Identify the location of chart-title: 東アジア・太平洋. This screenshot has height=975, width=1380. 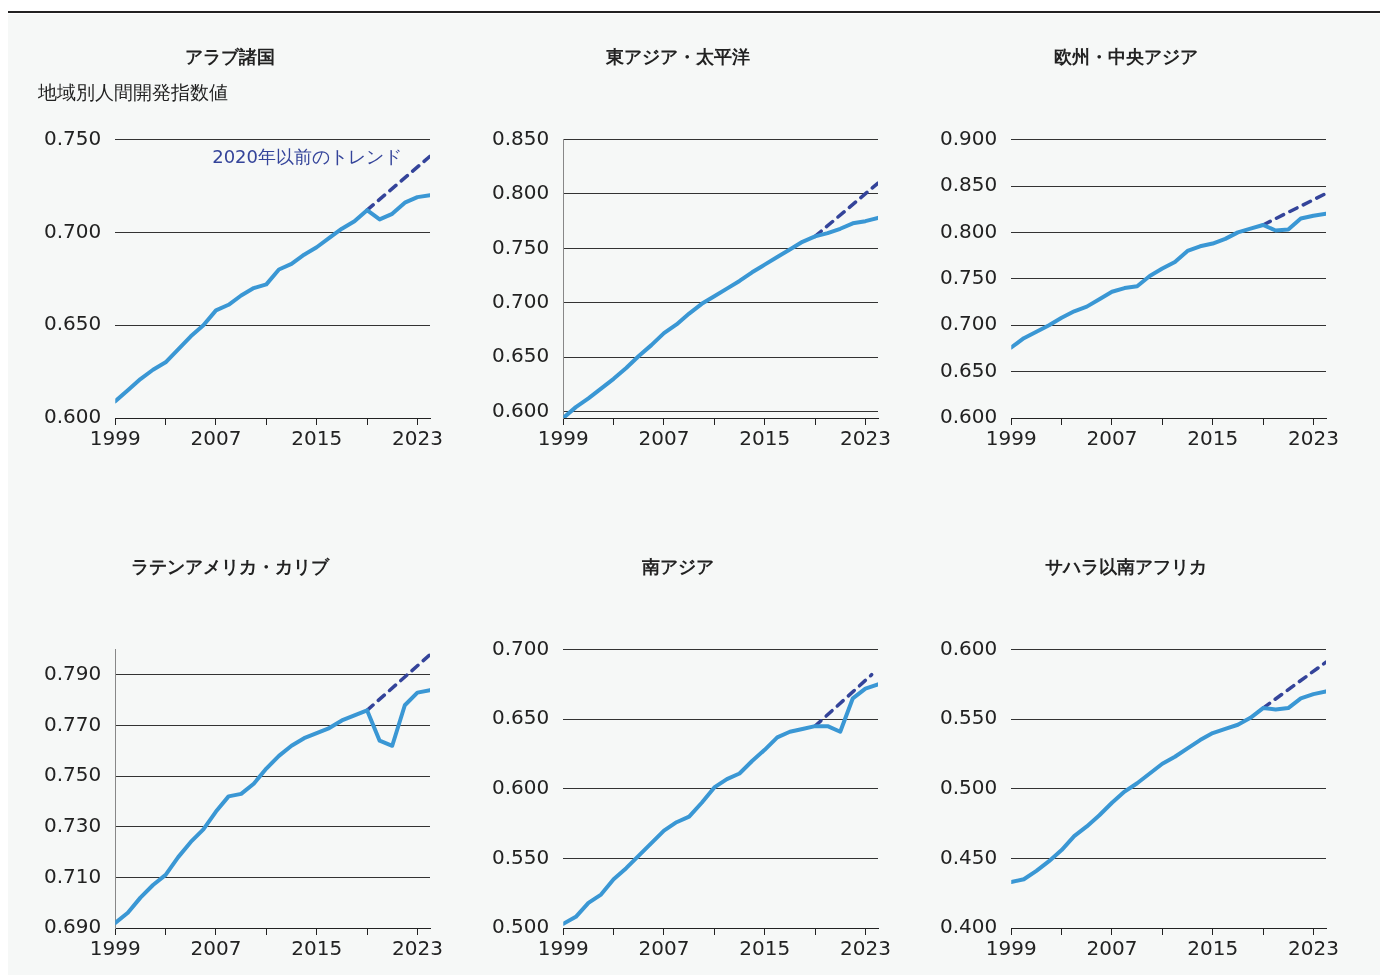
(677, 57).